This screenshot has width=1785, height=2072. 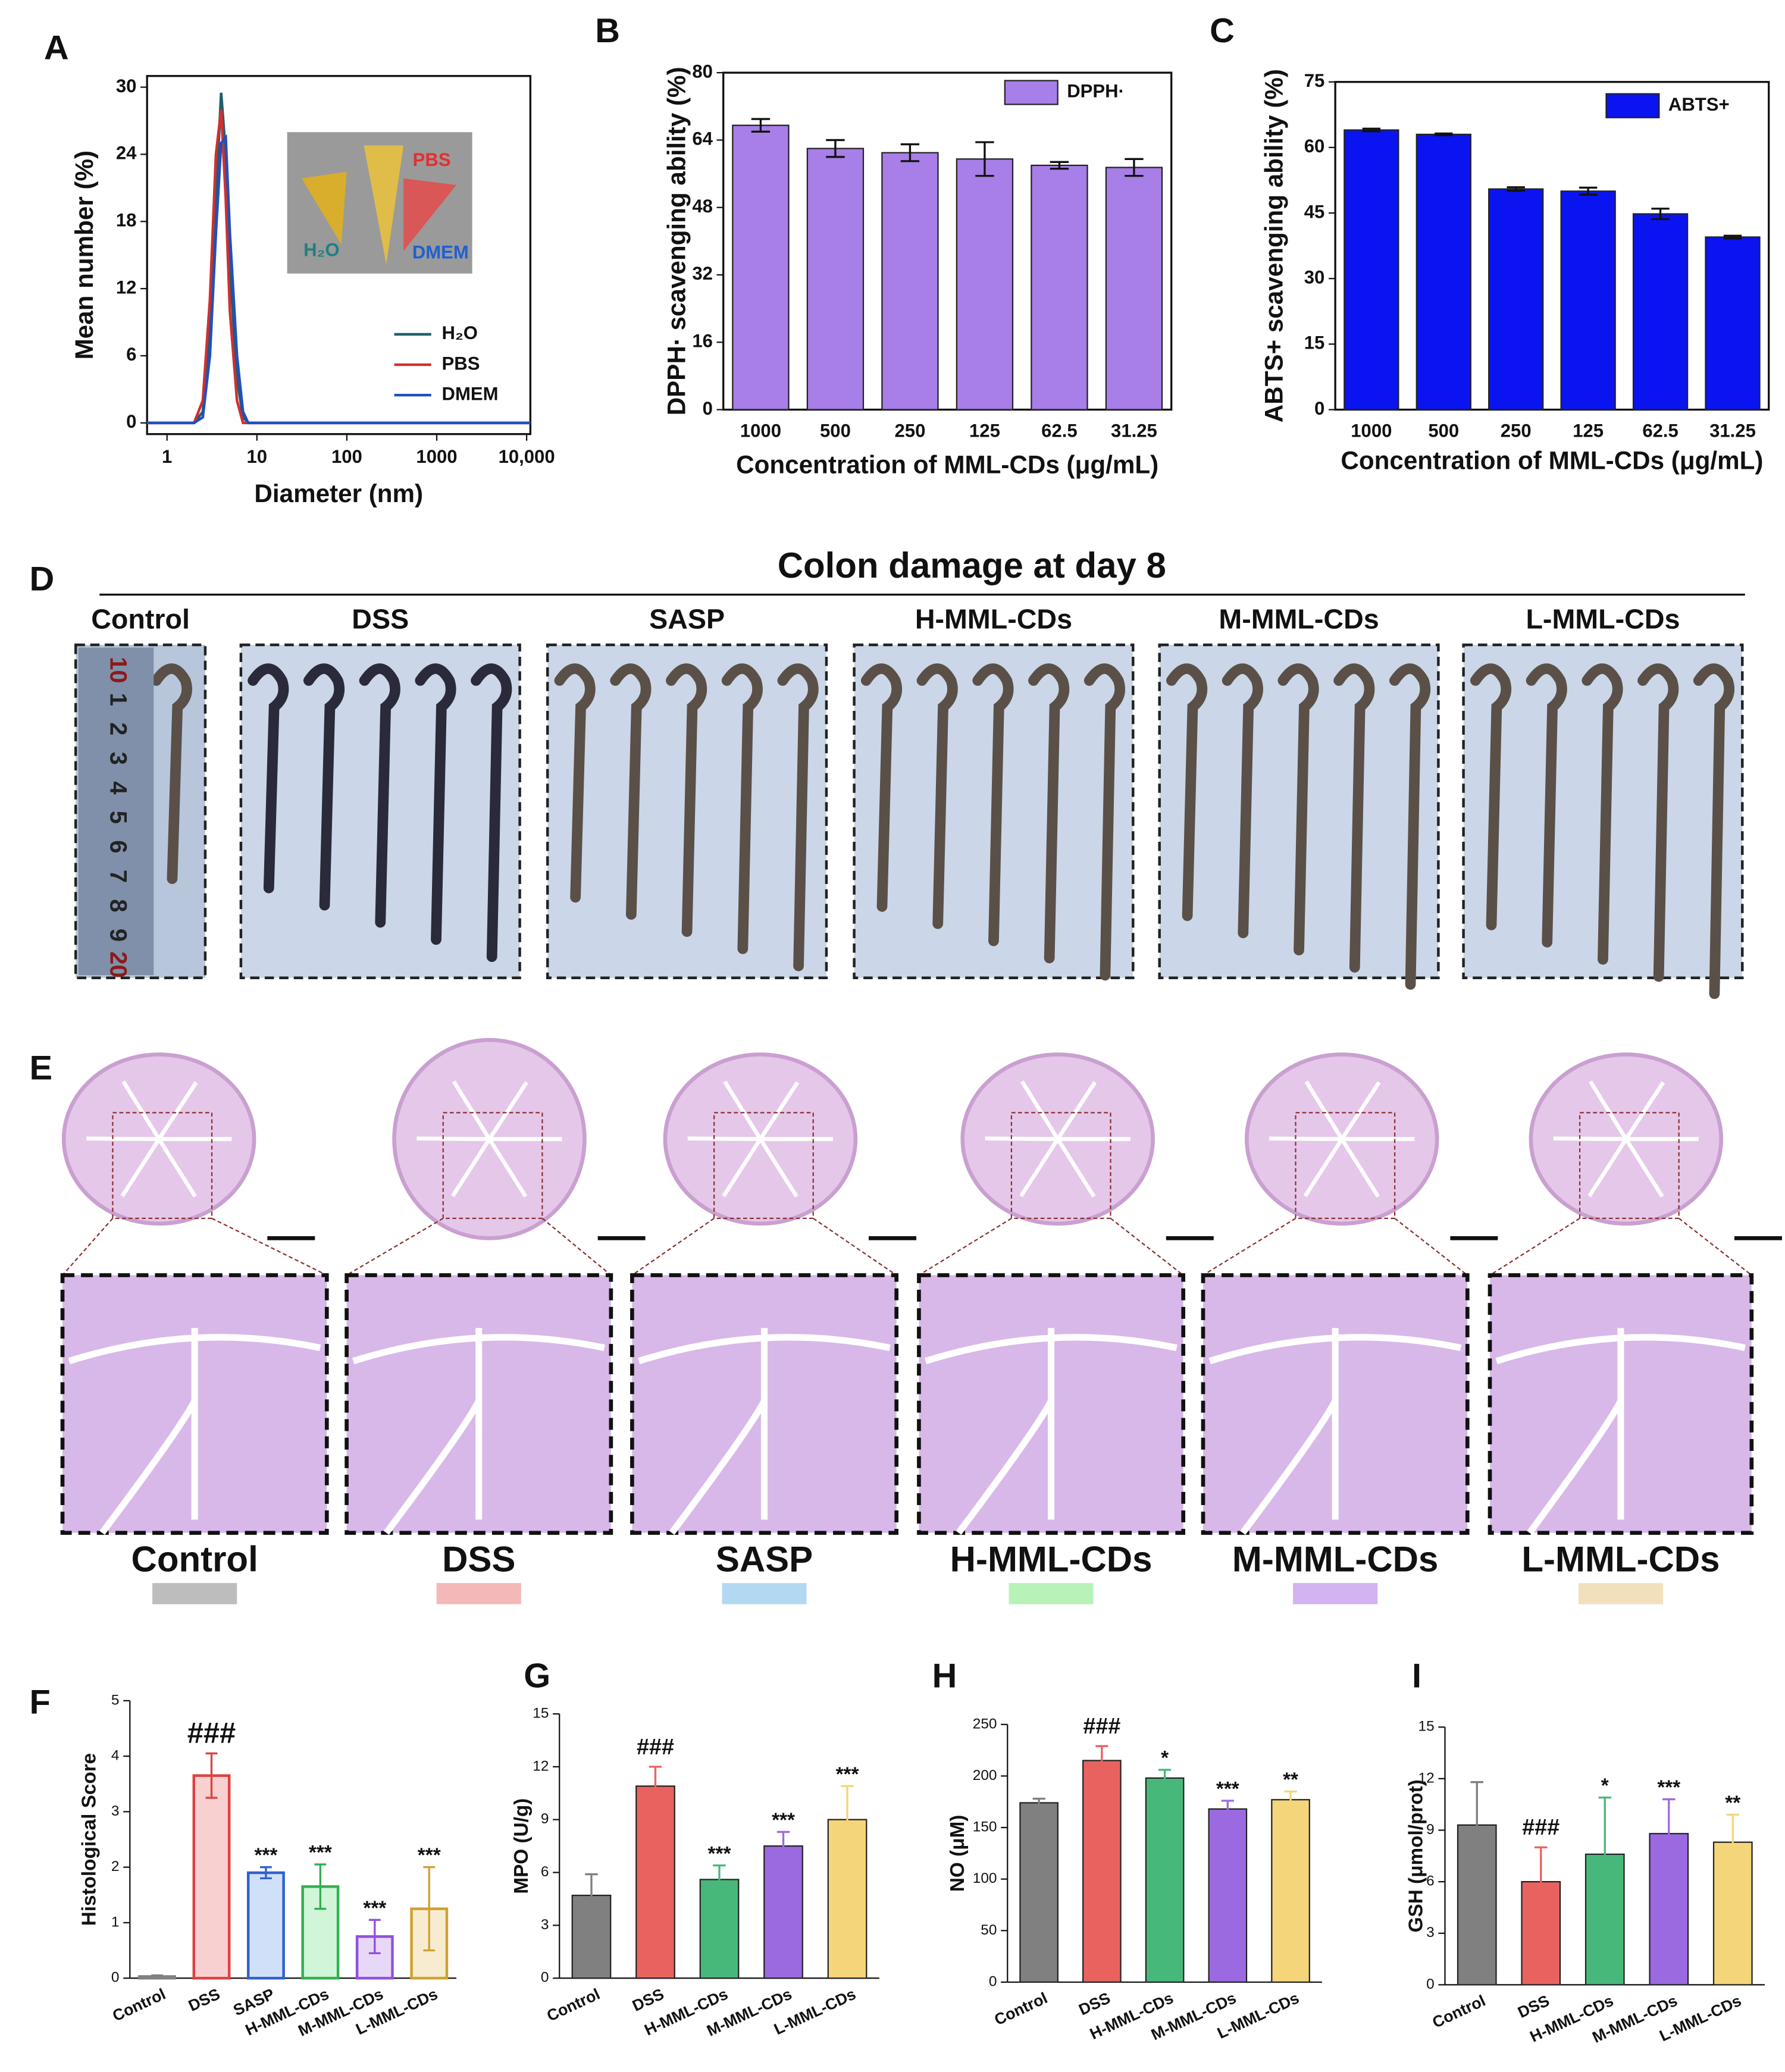 What do you see at coordinates (118, 964) in the screenshot?
I see `ruler-label: 20` at bounding box center [118, 964].